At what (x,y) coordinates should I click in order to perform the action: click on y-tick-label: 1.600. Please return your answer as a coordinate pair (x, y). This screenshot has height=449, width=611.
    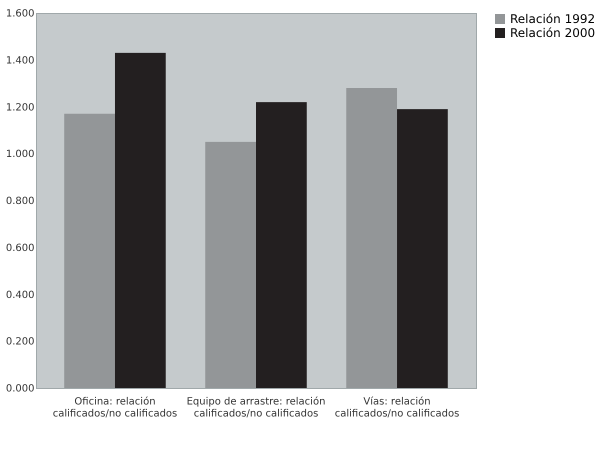
    Looking at the image, I should click on (20, 14).